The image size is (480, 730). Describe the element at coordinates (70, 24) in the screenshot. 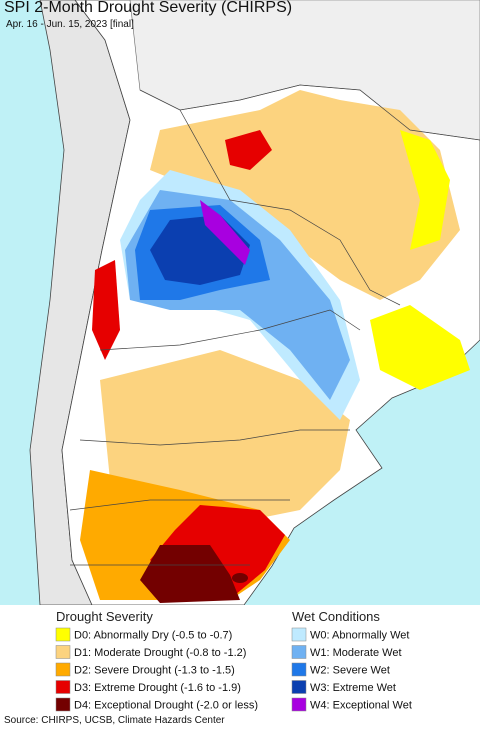

I see `subtitle: Apr. 16 - Jun. 15, 2023 [final]` at that location.